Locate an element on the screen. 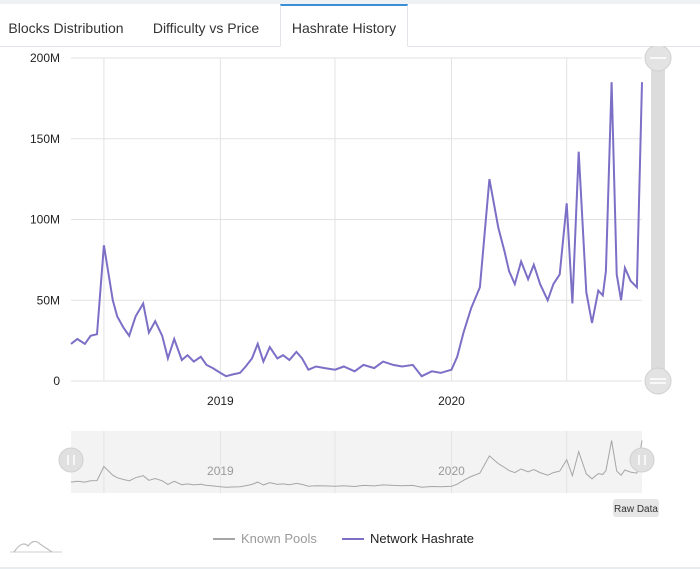 This screenshot has width=700, height=569. raw-data-button is located at coordinates (636, 508).